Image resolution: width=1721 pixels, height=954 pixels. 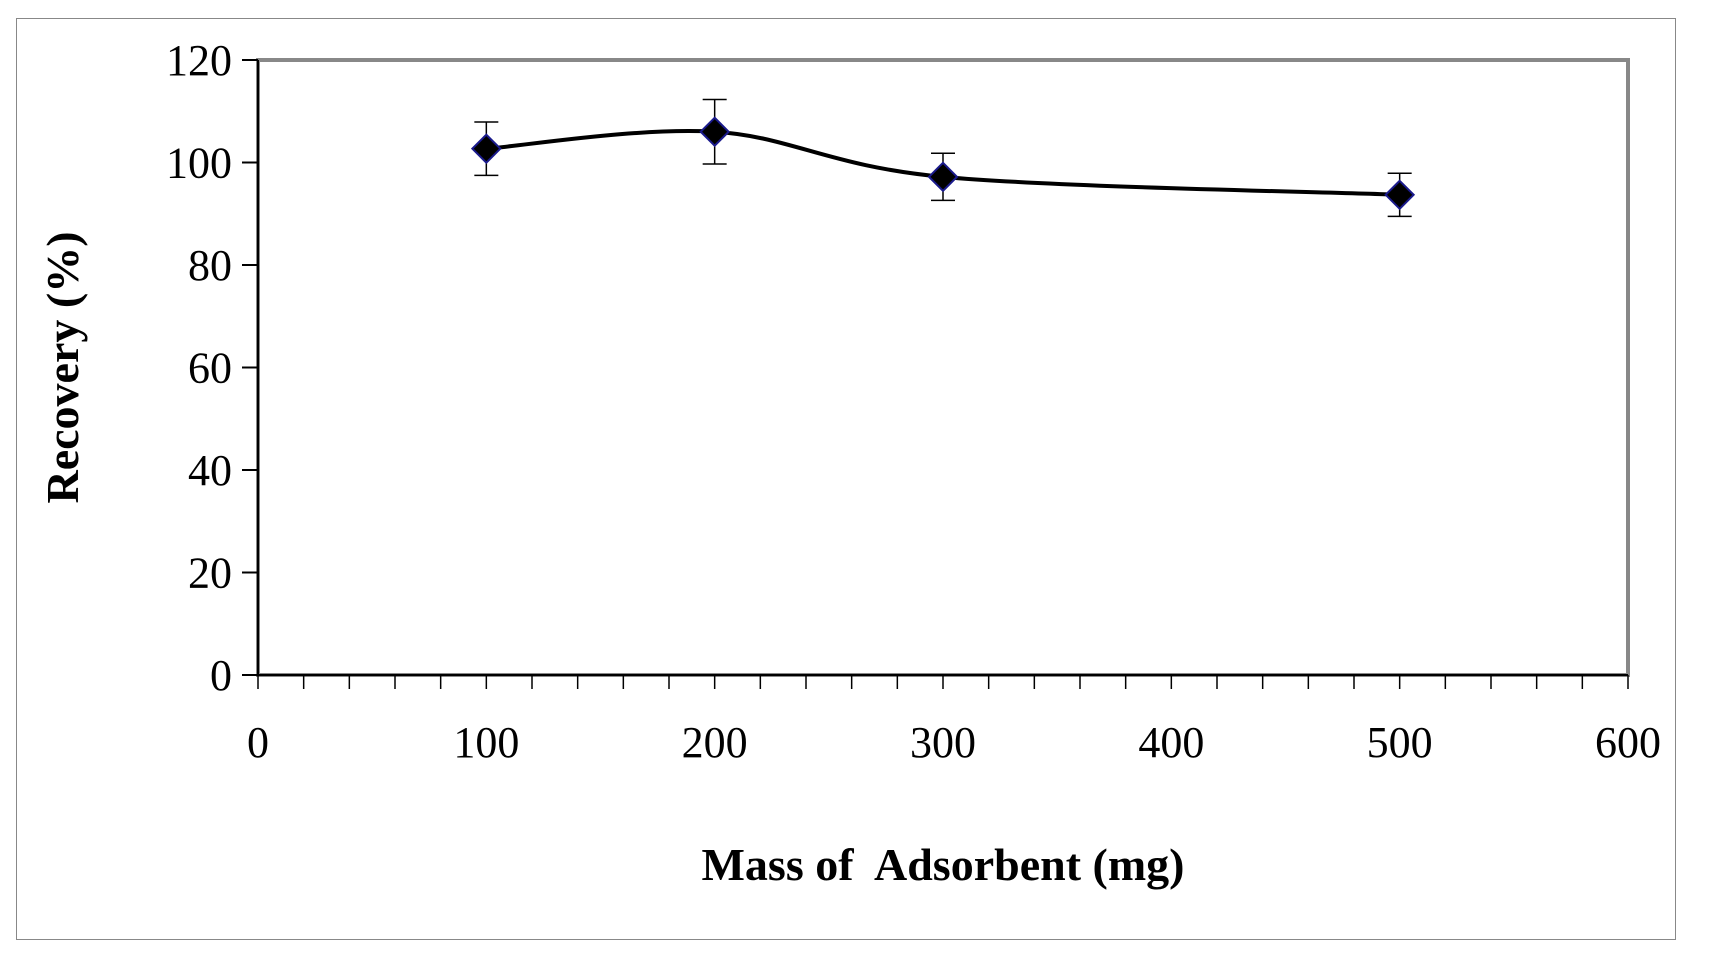 What do you see at coordinates (1171, 742) in the screenshot?
I see `x-tick-label: 400` at bounding box center [1171, 742].